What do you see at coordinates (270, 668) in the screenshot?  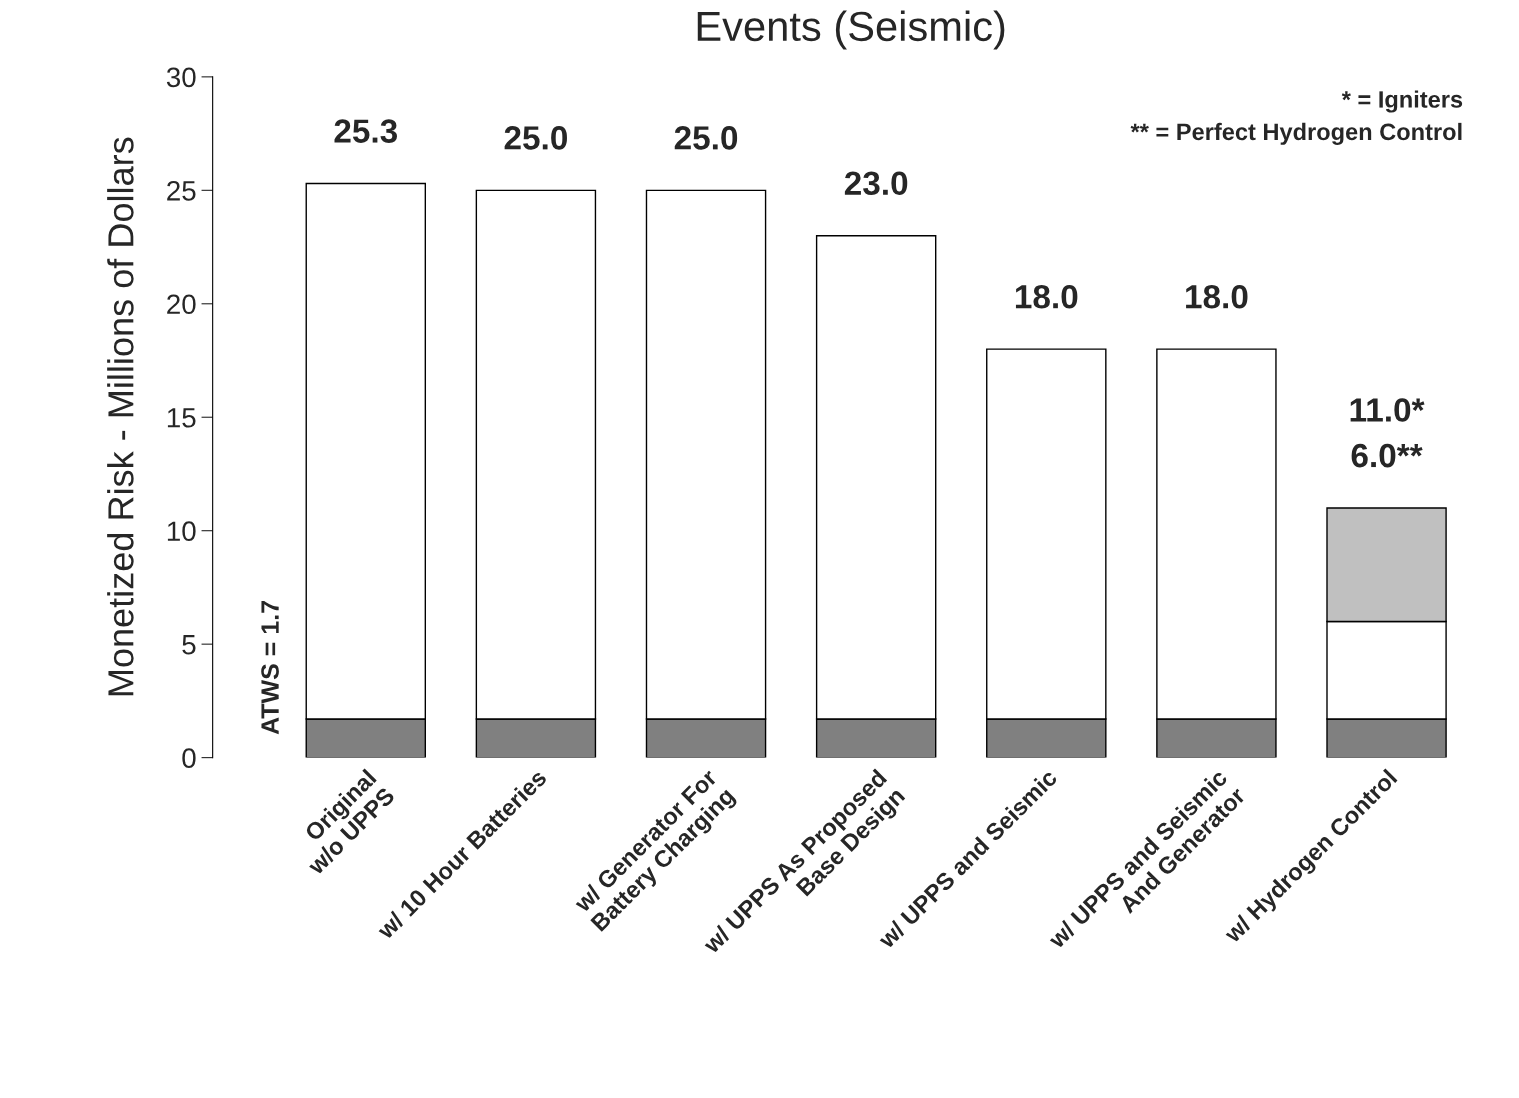 I see `annotation: ATWS = 1.7` at bounding box center [270, 668].